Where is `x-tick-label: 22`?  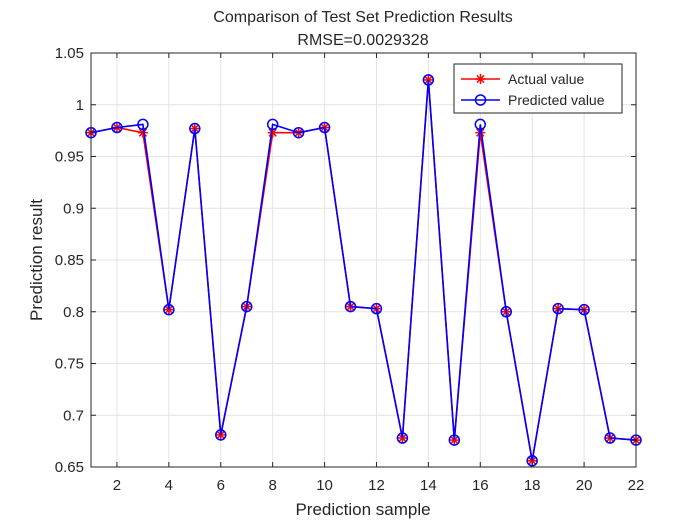
x-tick-label: 22 is located at coordinates (636, 485).